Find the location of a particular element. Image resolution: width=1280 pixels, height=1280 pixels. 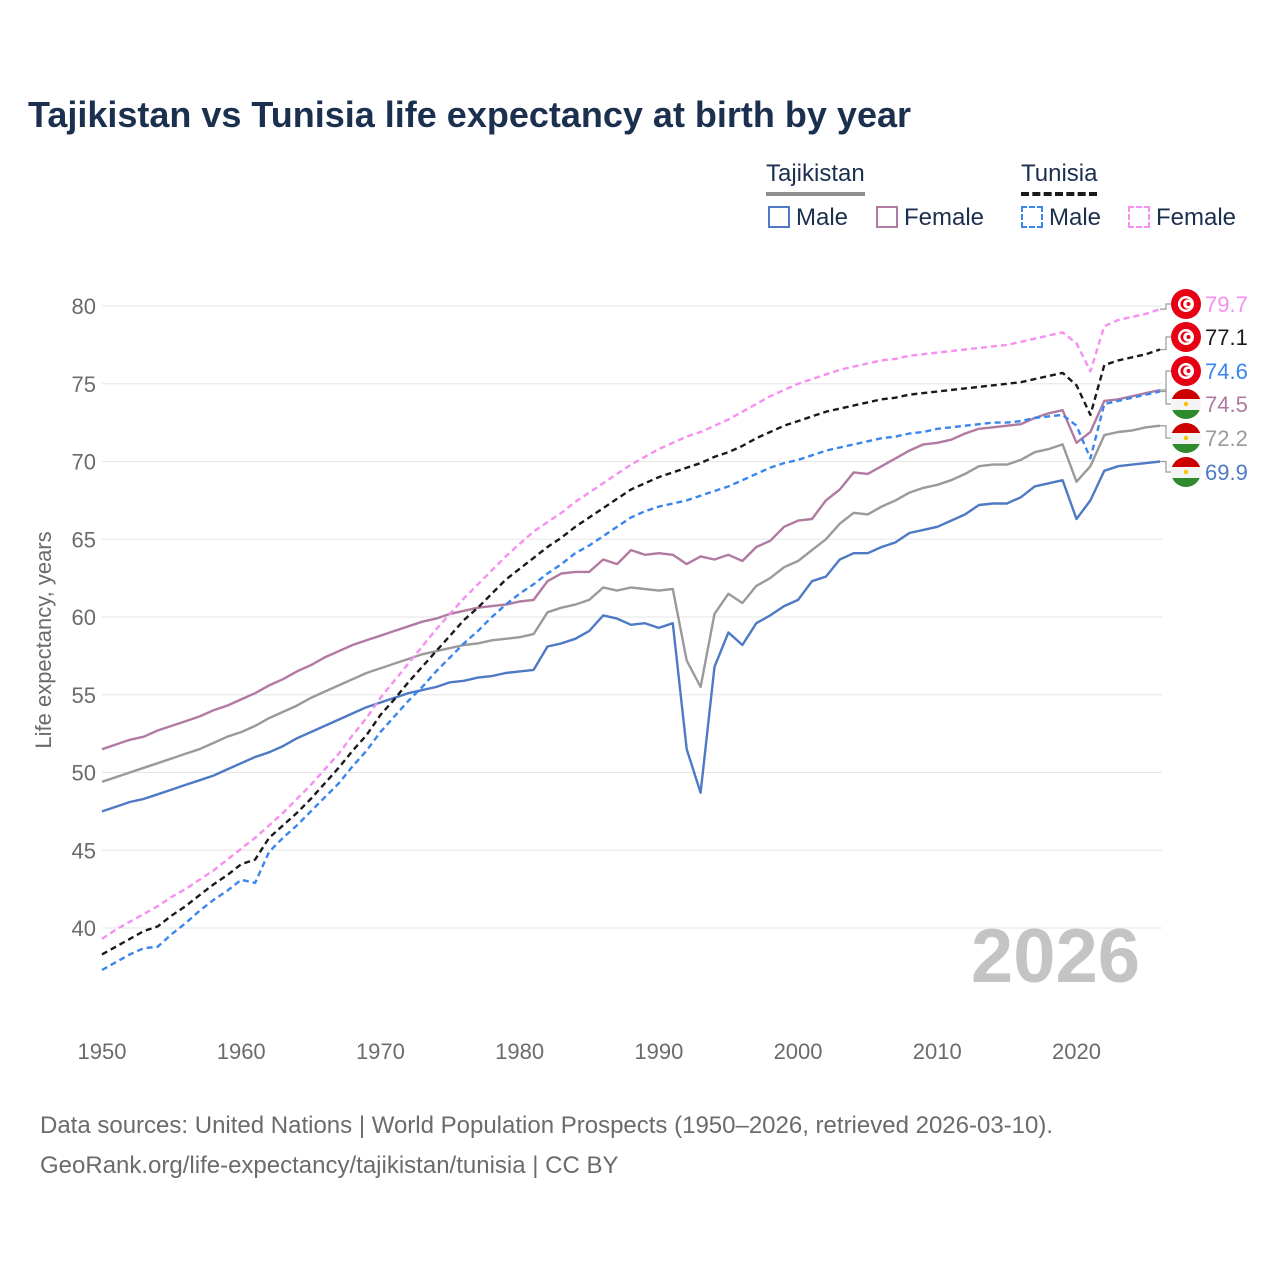

y-tick-label: 80 is located at coordinates (84, 306).